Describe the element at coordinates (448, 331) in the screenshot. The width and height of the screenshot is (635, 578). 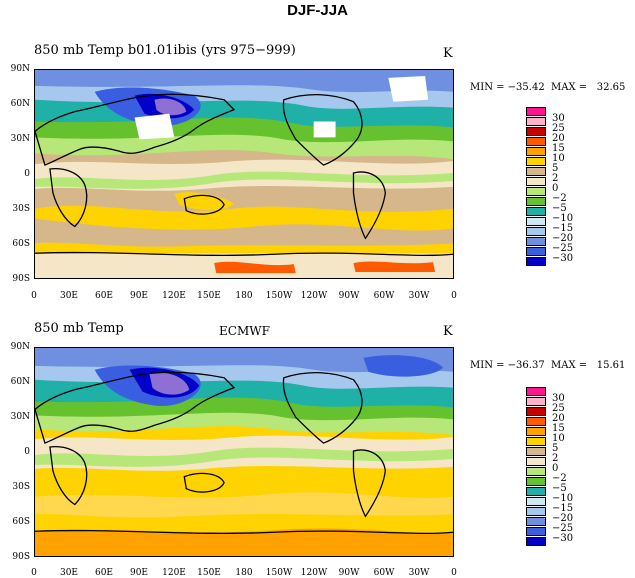
I see `panel-2-unit: K` at that location.